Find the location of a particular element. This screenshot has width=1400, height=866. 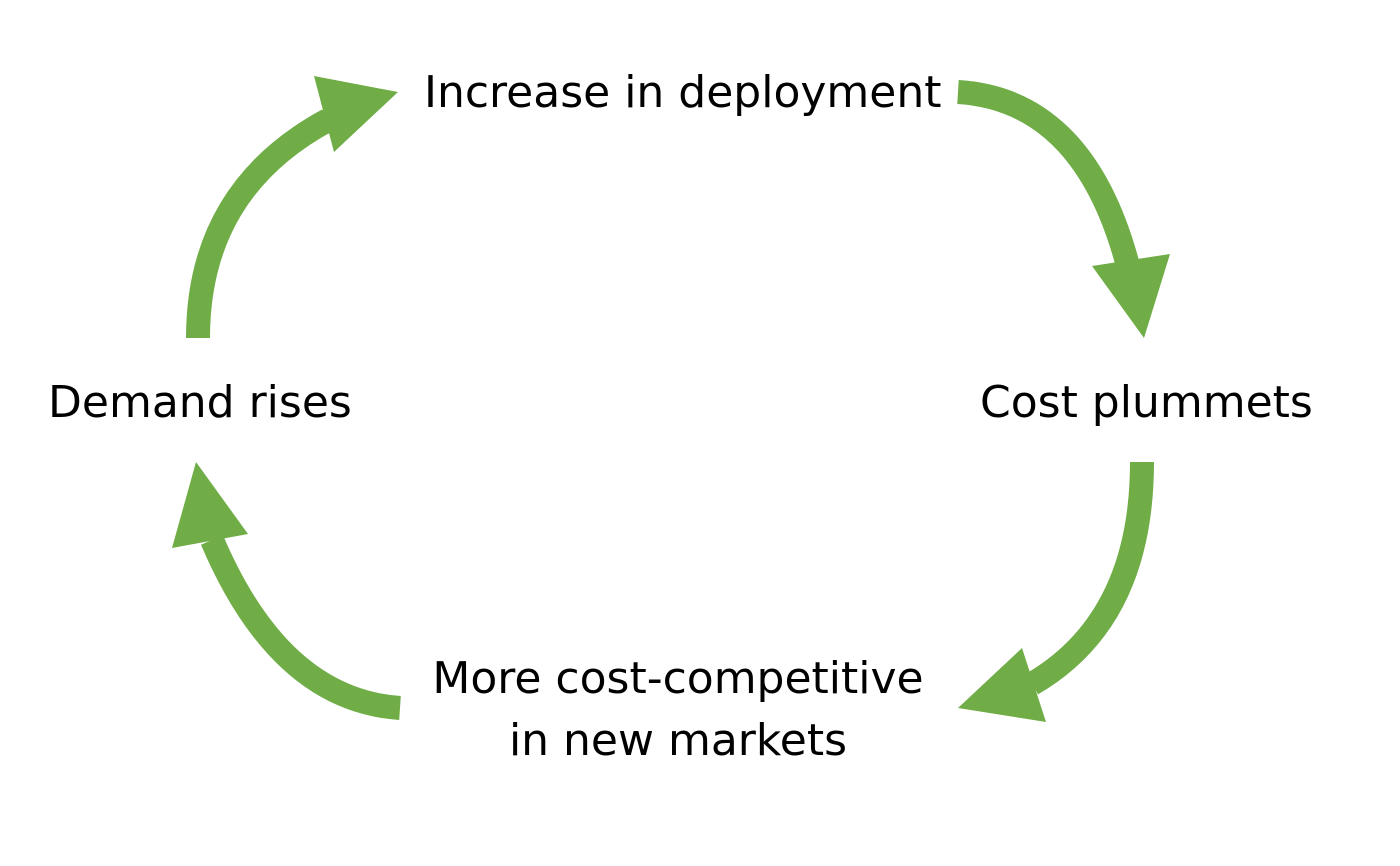

arrow-left-to-top is located at coordinates (292, 207).